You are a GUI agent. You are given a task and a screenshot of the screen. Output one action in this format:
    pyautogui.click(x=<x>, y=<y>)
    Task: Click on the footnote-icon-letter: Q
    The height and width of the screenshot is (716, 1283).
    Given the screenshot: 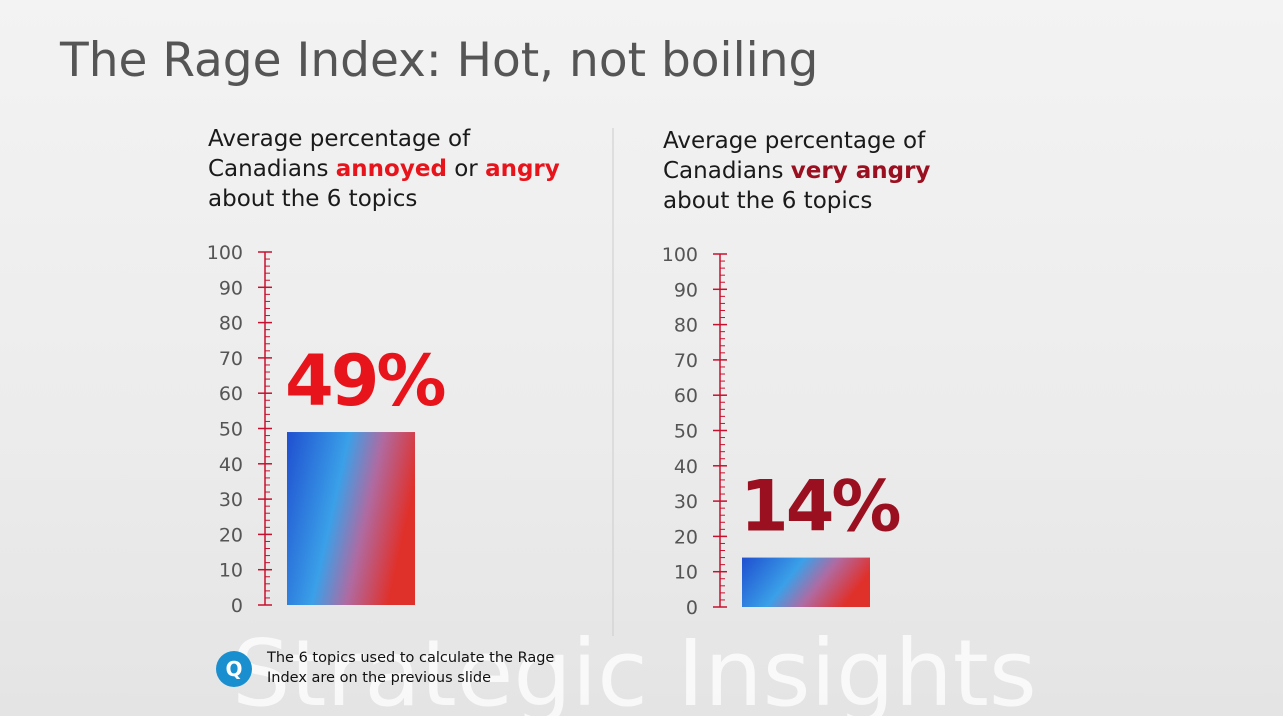 What is the action you would take?
    pyautogui.click(x=233, y=669)
    